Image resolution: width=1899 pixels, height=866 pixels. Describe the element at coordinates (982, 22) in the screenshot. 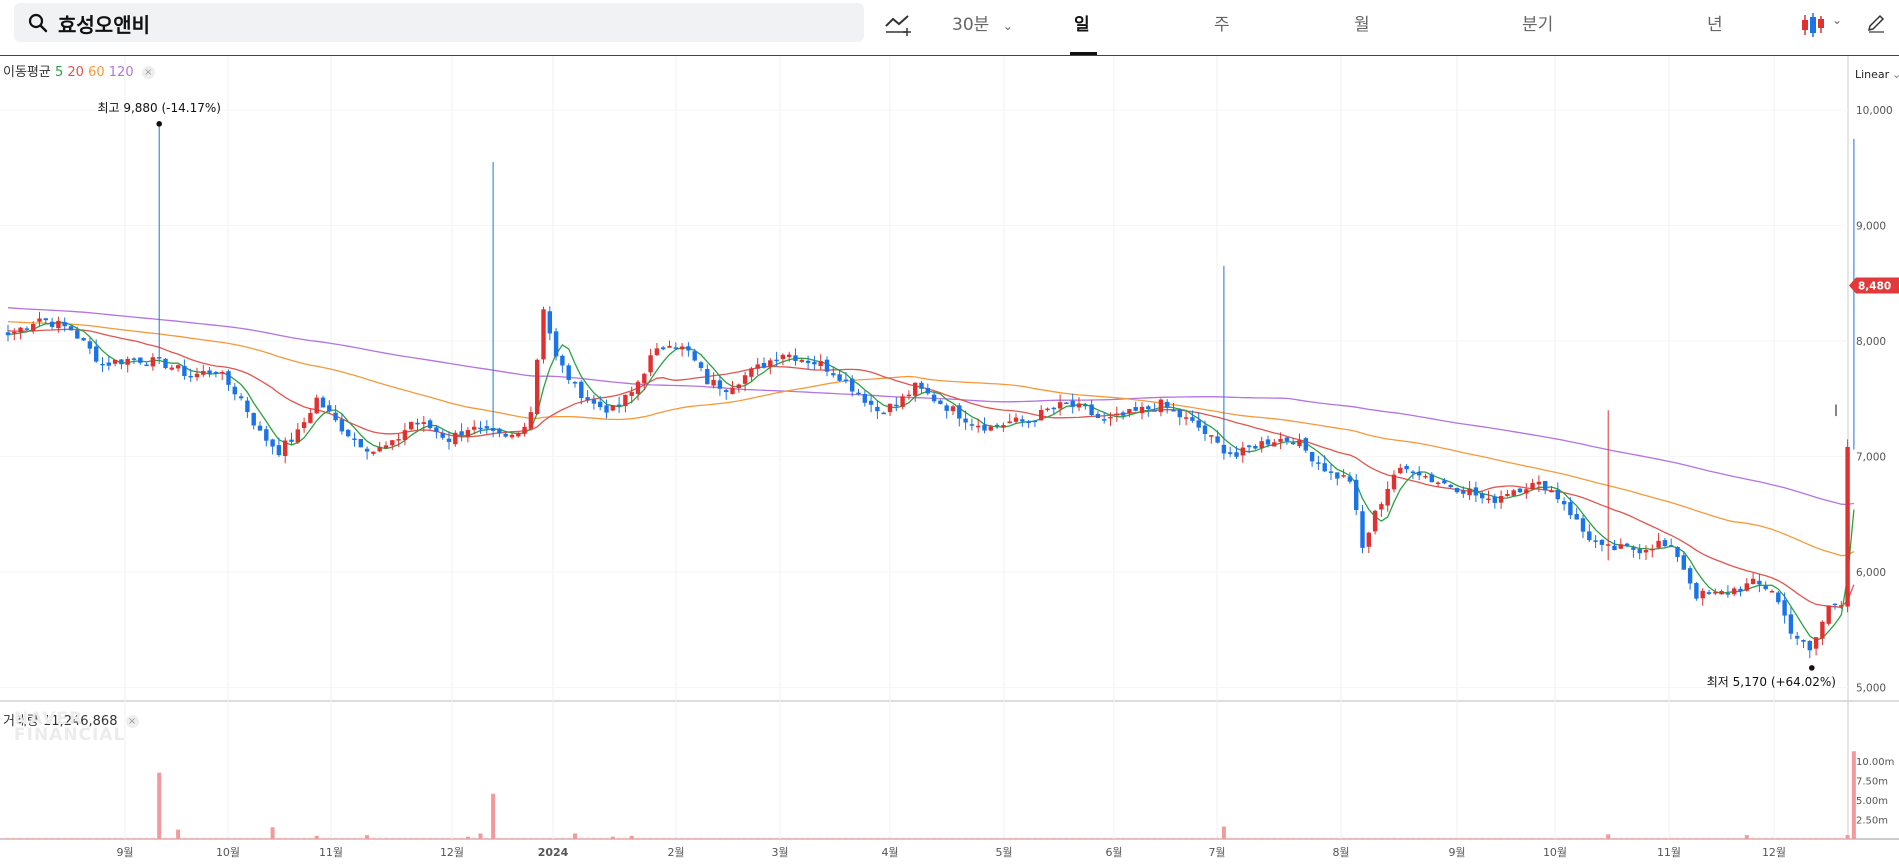

I see `interval-30m-dropdown: 30분 ⌄` at that location.